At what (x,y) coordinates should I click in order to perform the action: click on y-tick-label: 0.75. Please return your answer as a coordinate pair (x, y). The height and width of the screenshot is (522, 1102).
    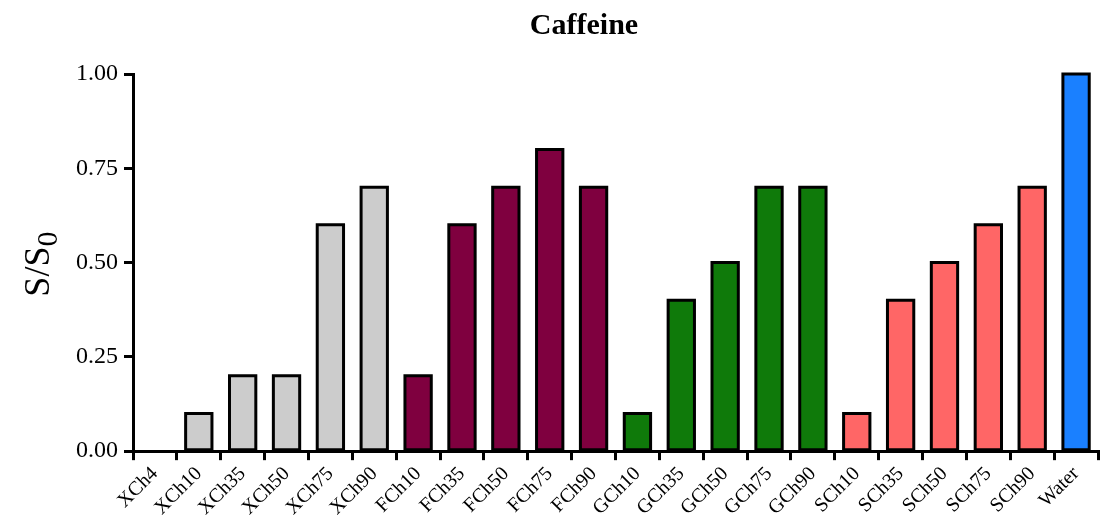
    Looking at the image, I should click on (97, 166).